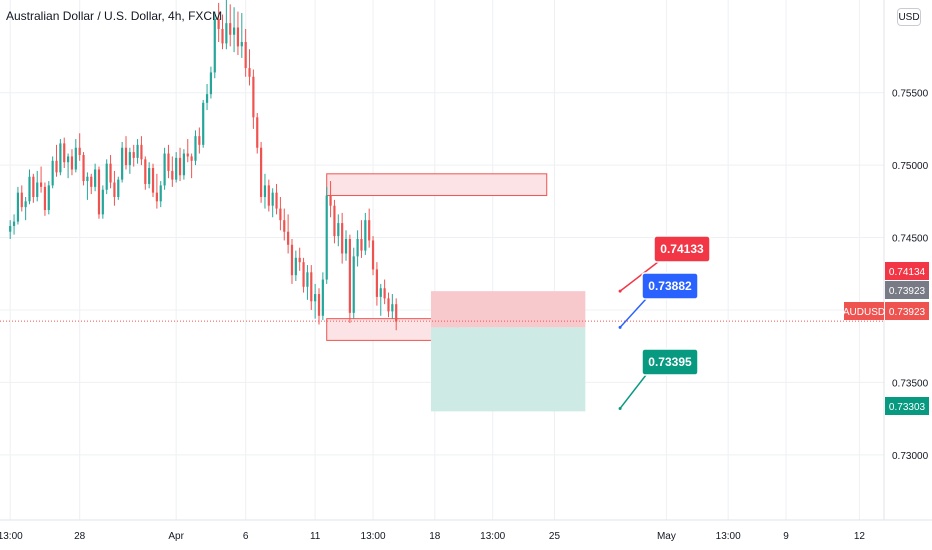 This screenshot has width=932, height=550. What do you see at coordinates (315, 536) in the screenshot?
I see `time-tick-label: 11` at bounding box center [315, 536].